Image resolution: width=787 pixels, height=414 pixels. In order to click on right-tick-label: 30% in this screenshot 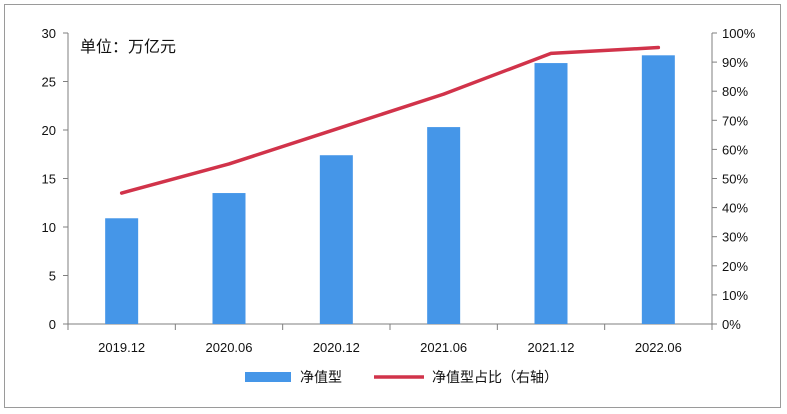, I will do `click(735, 237)`.